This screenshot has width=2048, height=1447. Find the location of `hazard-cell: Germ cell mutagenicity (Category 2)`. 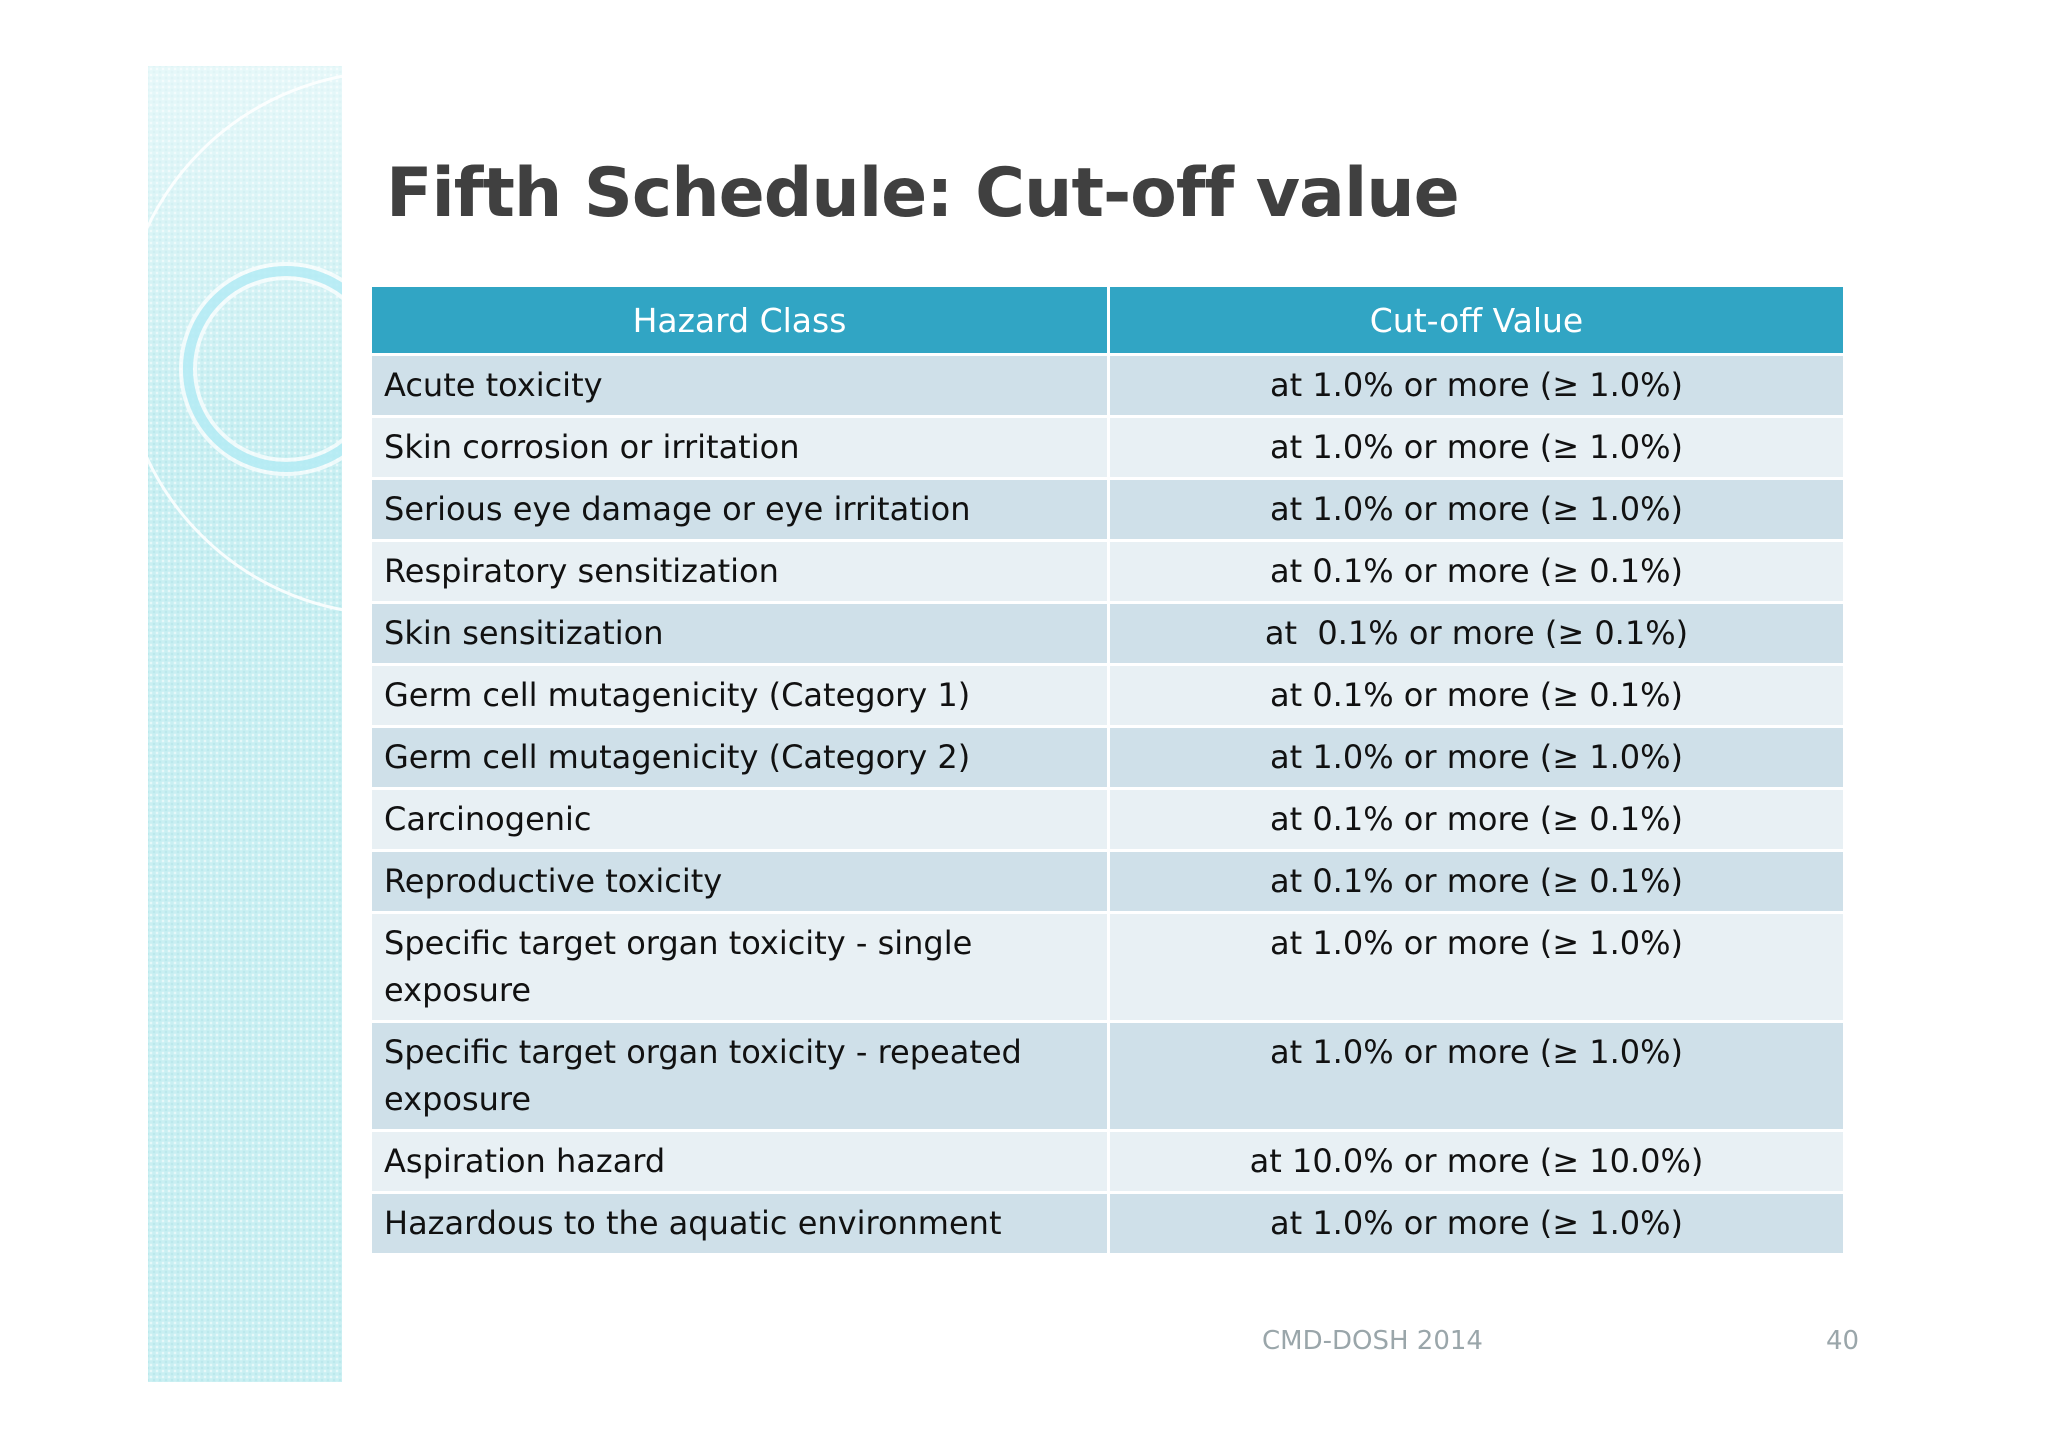

hazard-cell: Germ cell mutagenicity (Category 2) is located at coordinates (739, 757).